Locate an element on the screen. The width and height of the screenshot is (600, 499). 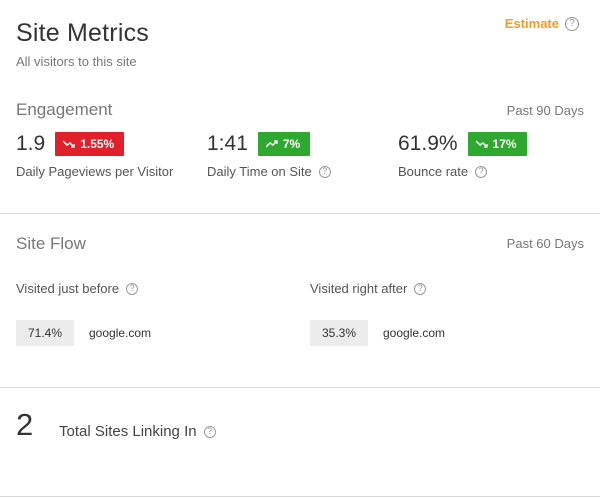
flow-label: Visited right after is located at coordinates (359, 288).